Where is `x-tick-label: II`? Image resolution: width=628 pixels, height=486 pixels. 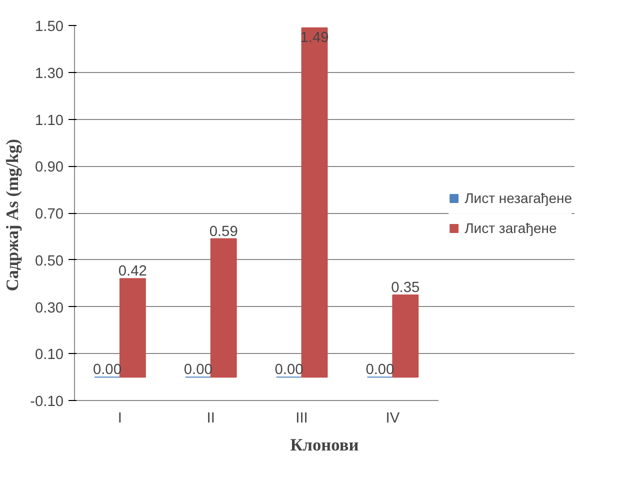
x-tick-label: II is located at coordinates (210, 418).